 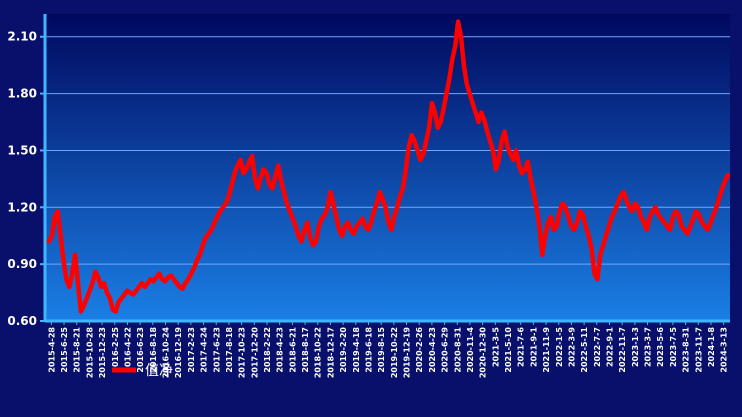 What do you see at coordinates (381, 350) in the screenshot?
I see `x-tick-label: 2019-8-15` at bounding box center [381, 350].